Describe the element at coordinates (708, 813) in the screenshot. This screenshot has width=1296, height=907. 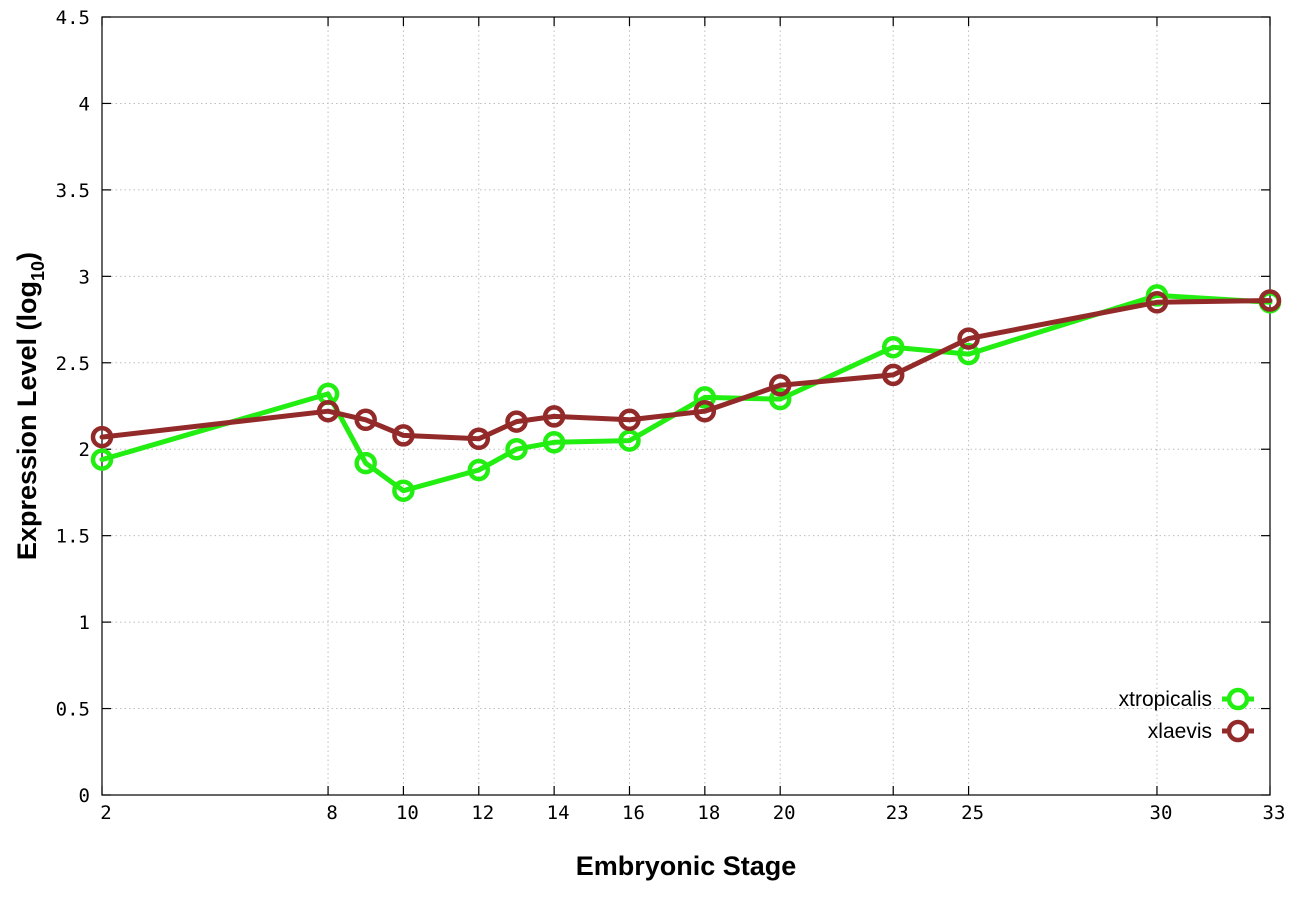
I see `x-tick-label: 18` at that location.